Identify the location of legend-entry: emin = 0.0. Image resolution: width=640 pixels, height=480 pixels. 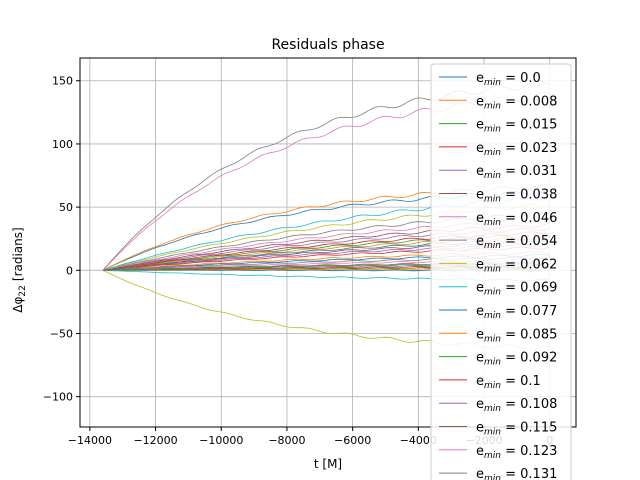
(508, 79).